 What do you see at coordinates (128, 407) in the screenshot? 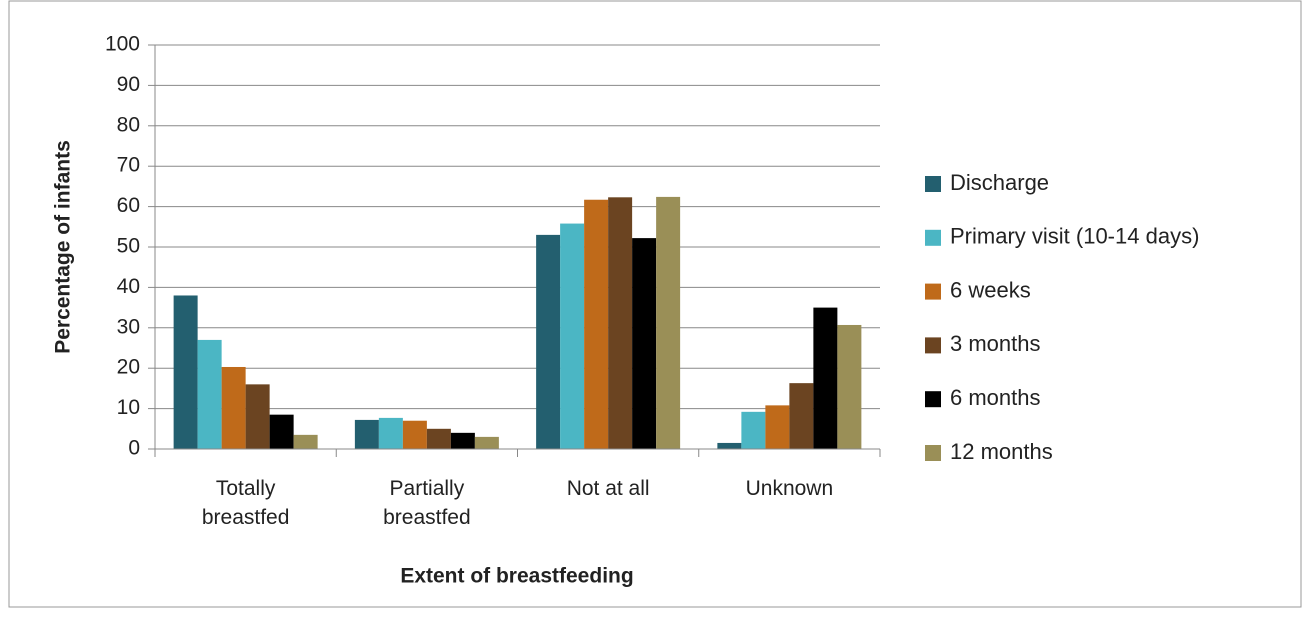
I see `y-tick-label: 10` at bounding box center [128, 407].